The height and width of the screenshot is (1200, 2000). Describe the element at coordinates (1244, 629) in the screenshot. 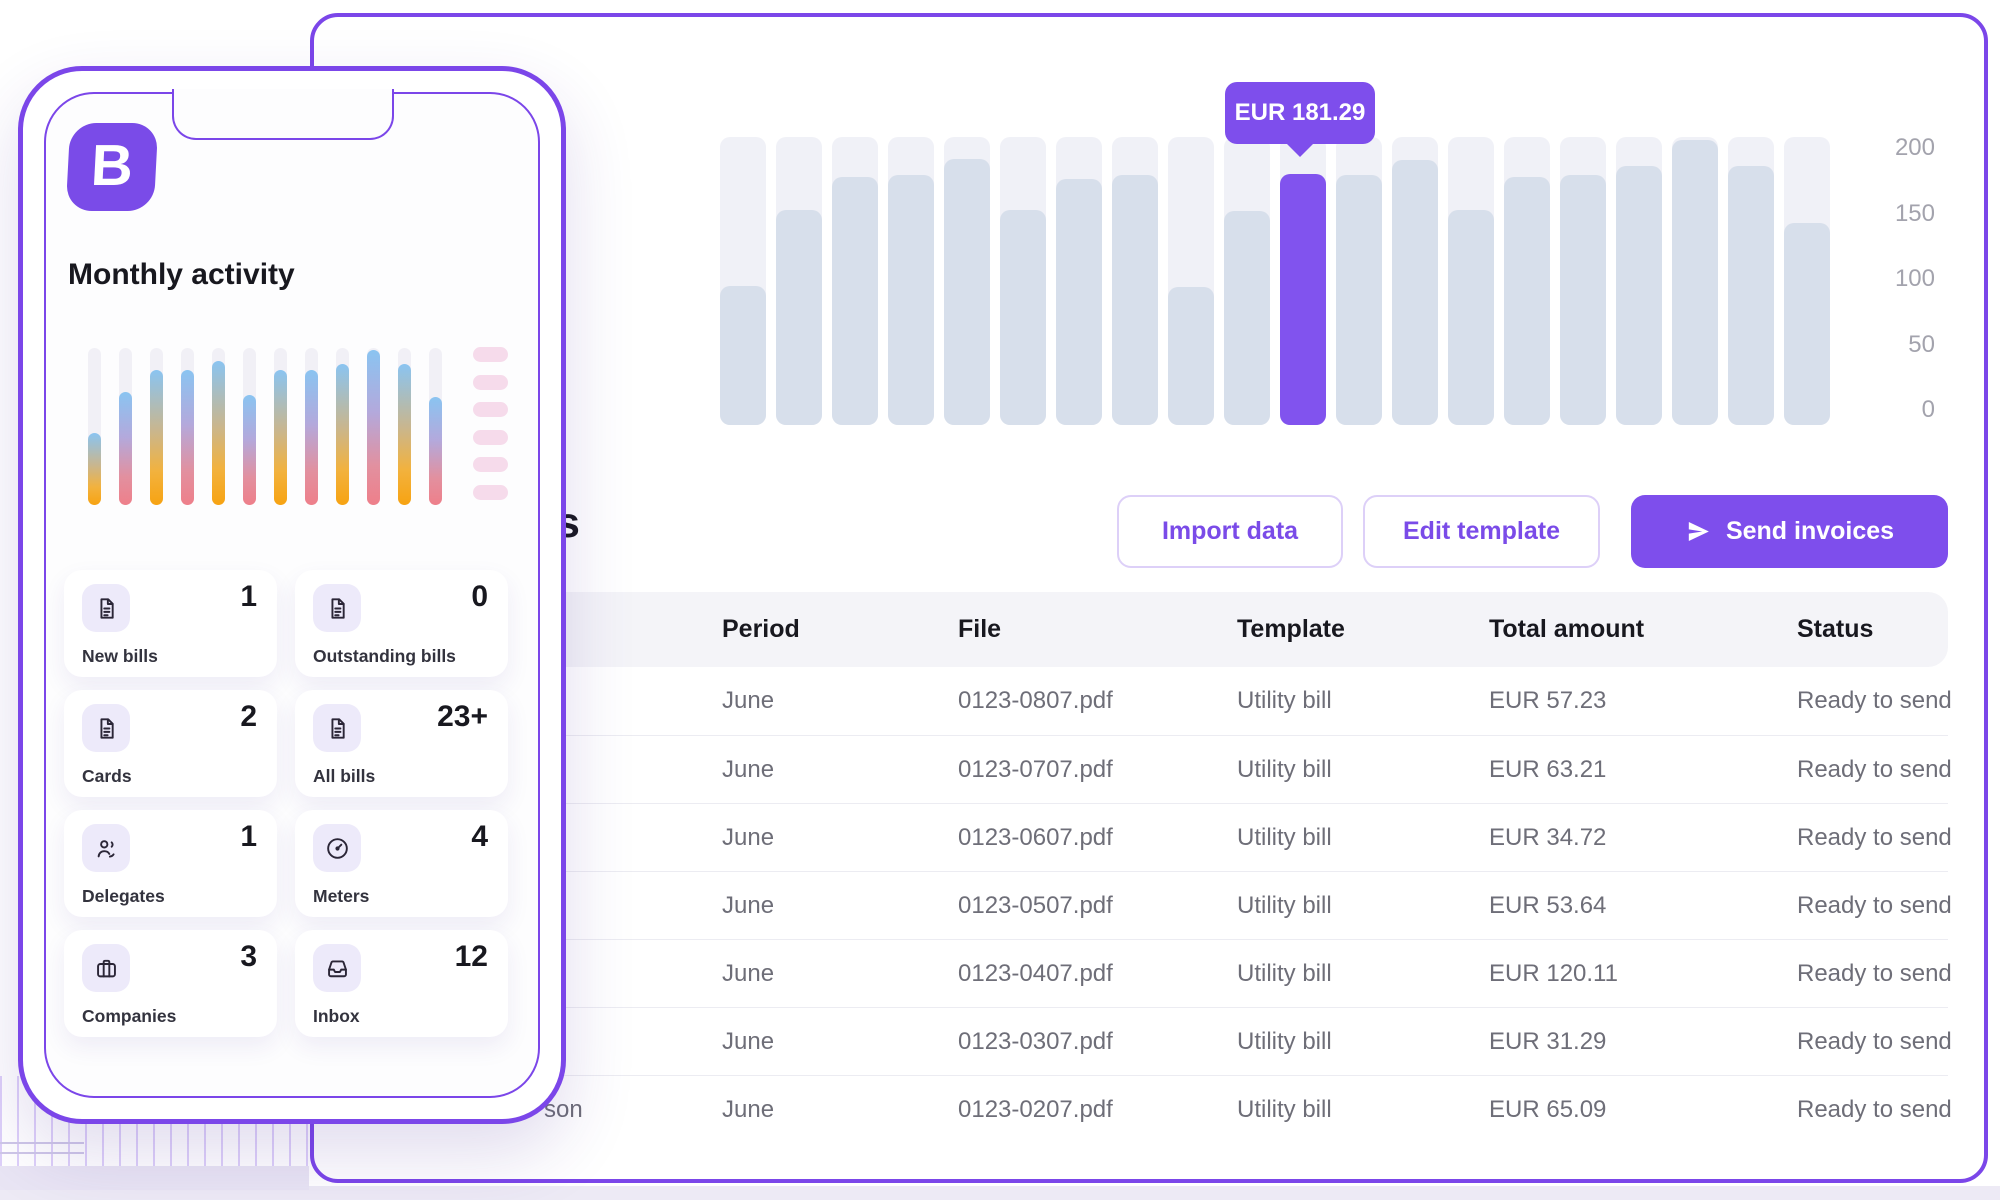

I see `table-header-row` at that location.